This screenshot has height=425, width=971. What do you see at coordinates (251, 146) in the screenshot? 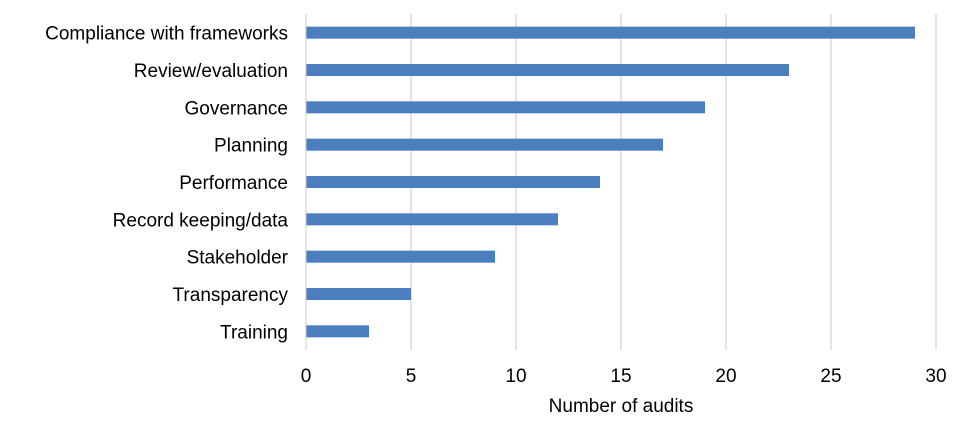
I see `category-label: Planning` at bounding box center [251, 146].